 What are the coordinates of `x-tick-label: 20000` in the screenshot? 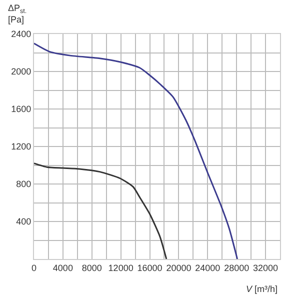 It's located at (179, 267).